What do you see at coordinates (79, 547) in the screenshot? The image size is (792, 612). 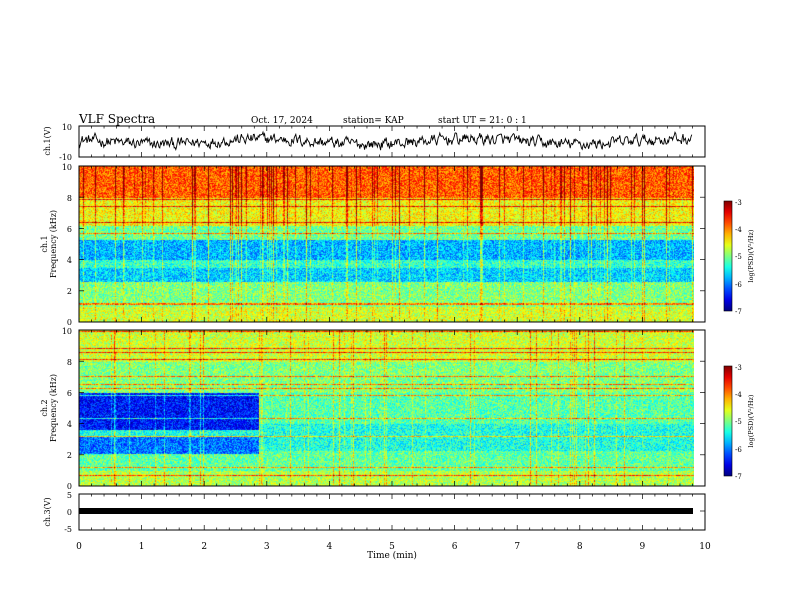 I see `x-tick-label-0: 0` at bounding box center [79, 547].